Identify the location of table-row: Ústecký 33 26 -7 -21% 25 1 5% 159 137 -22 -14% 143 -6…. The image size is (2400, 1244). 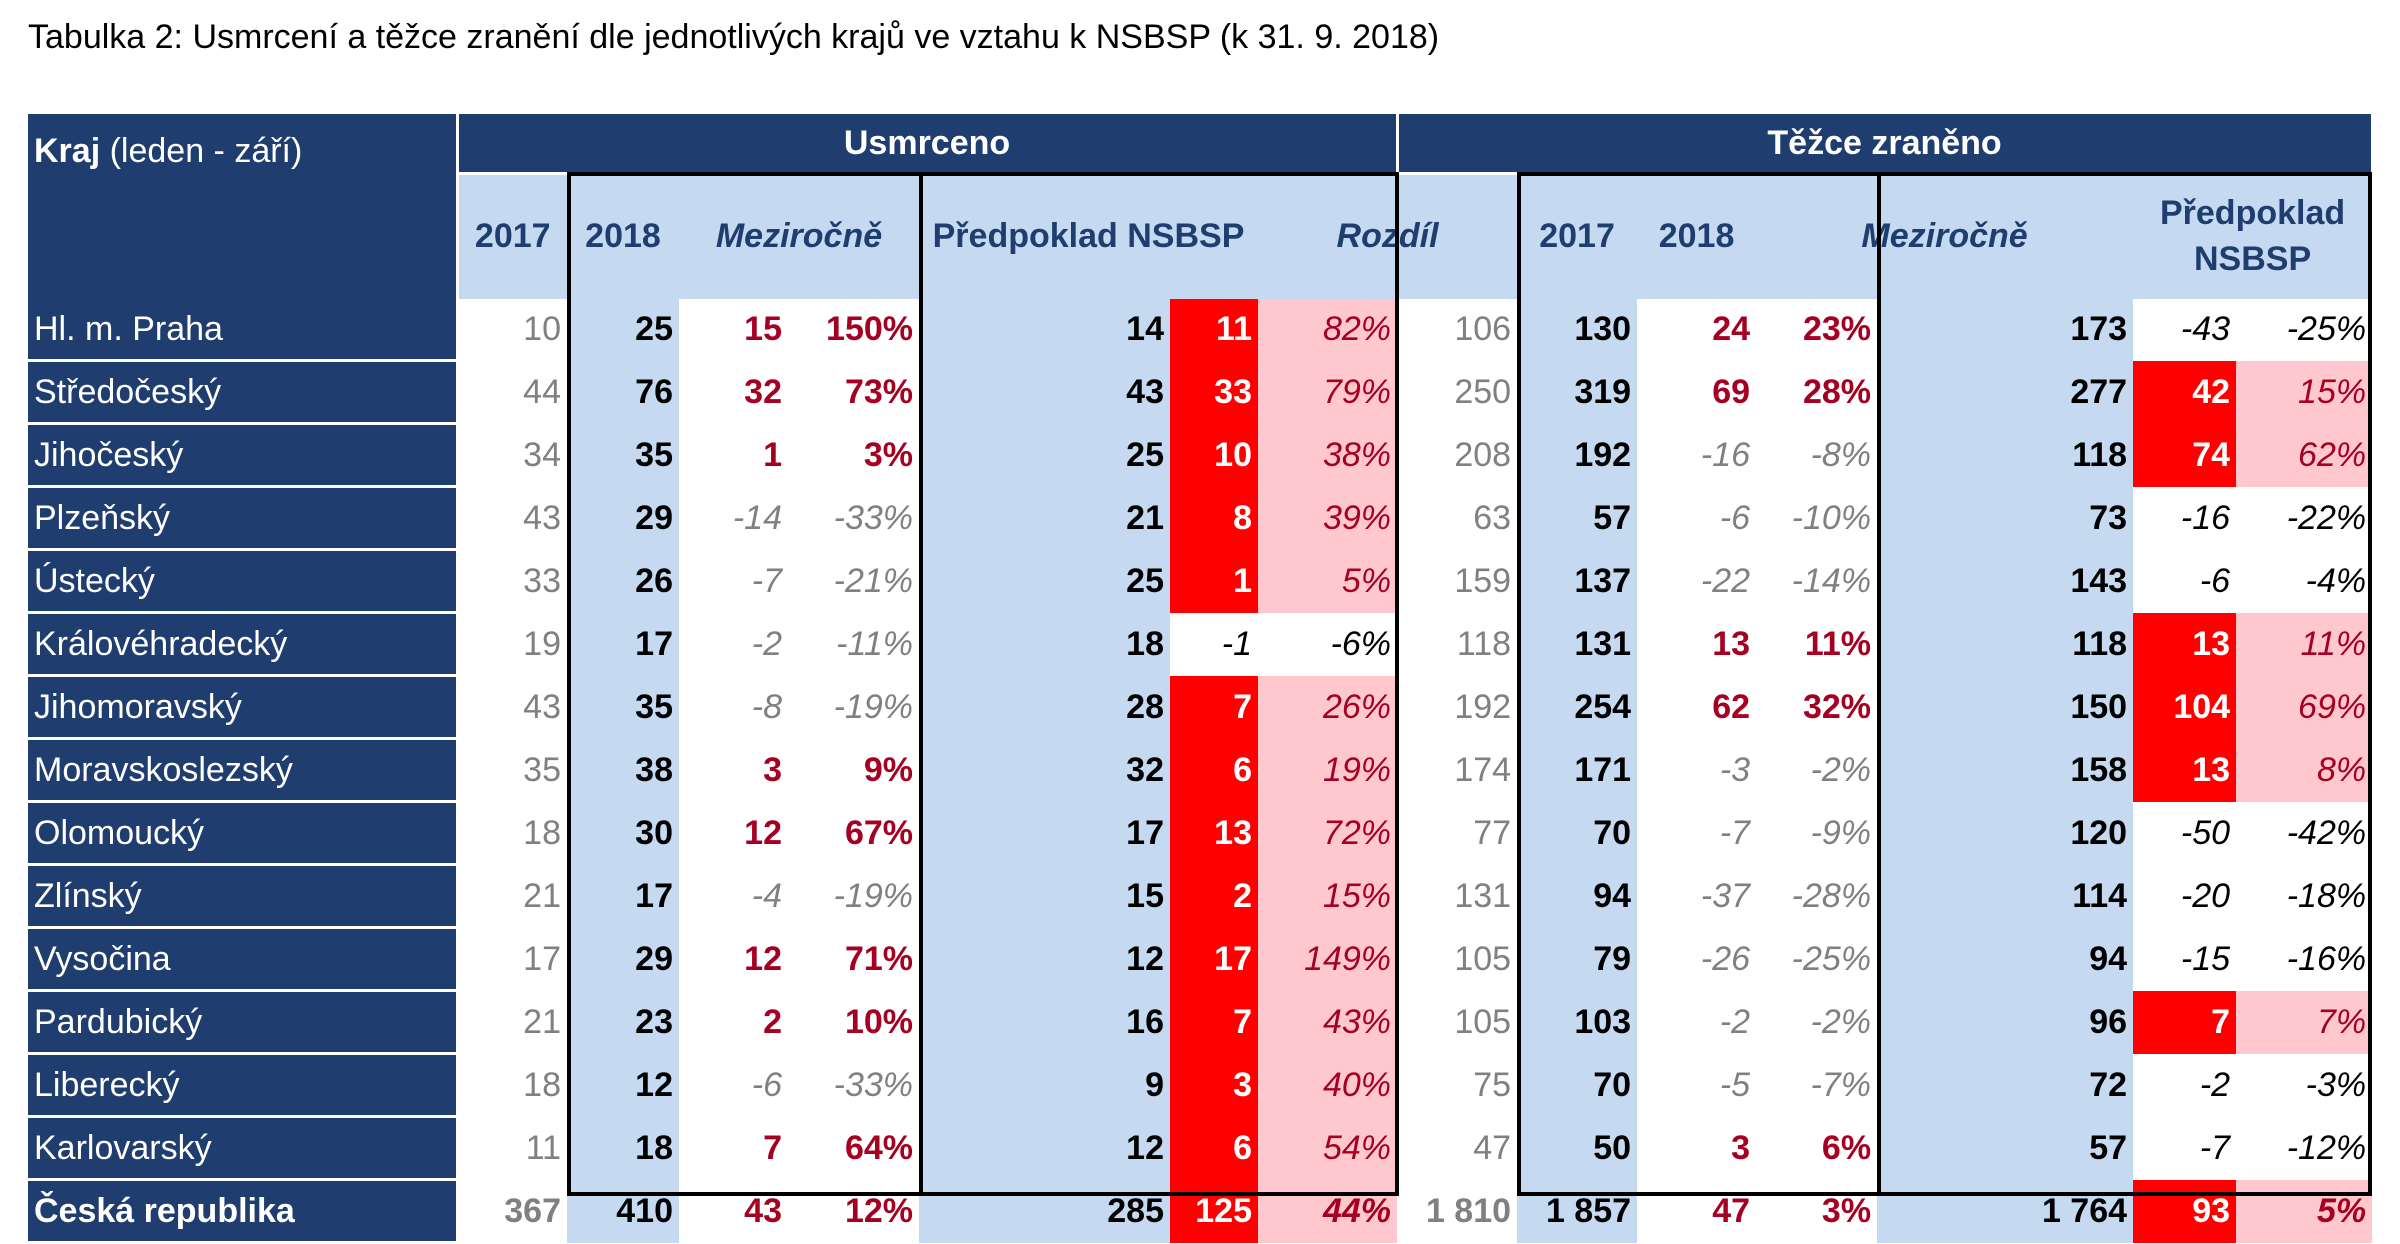
(1200, 581).